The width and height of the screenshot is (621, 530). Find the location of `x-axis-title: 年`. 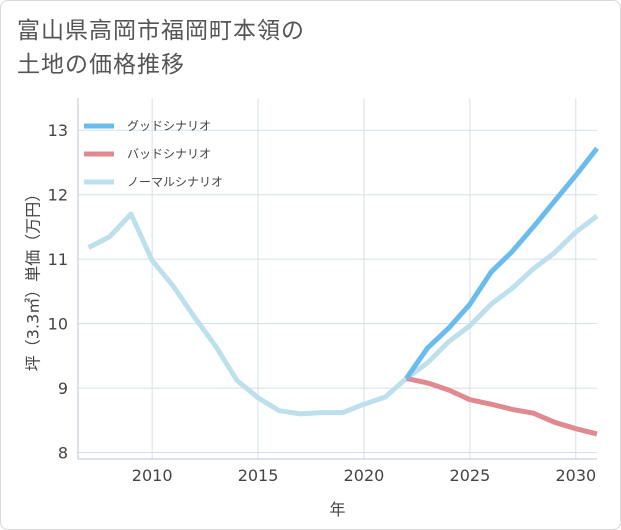

x-axis-title: 年 is located at coordinates (337, 509).